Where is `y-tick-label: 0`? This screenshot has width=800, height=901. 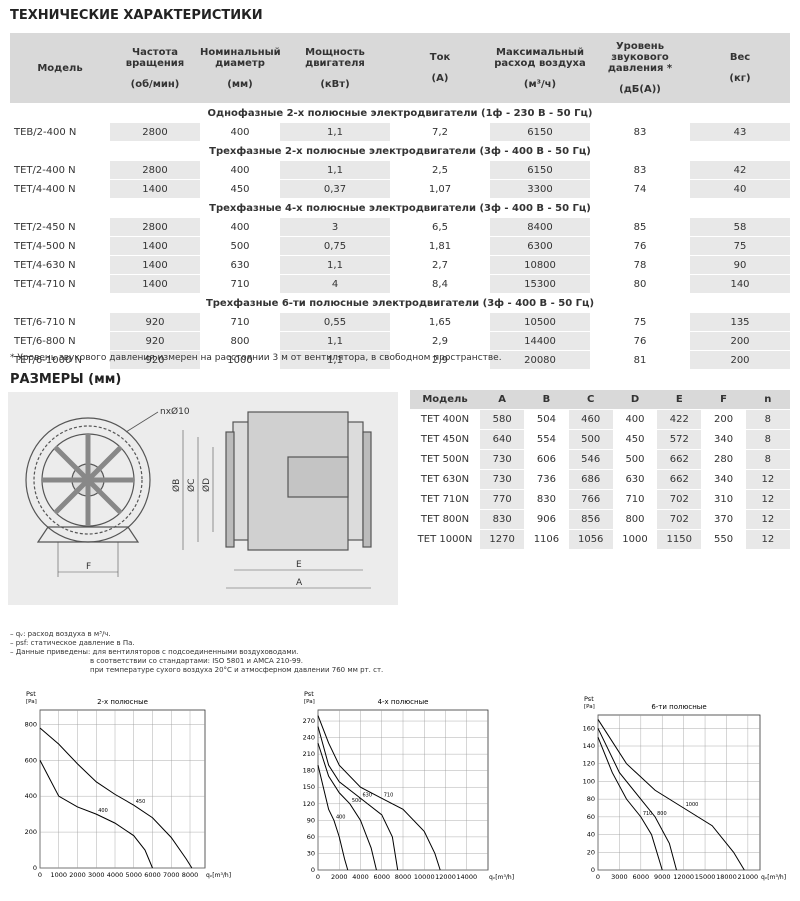
y-tick-label: 0 is located at coordinates (35, 868).